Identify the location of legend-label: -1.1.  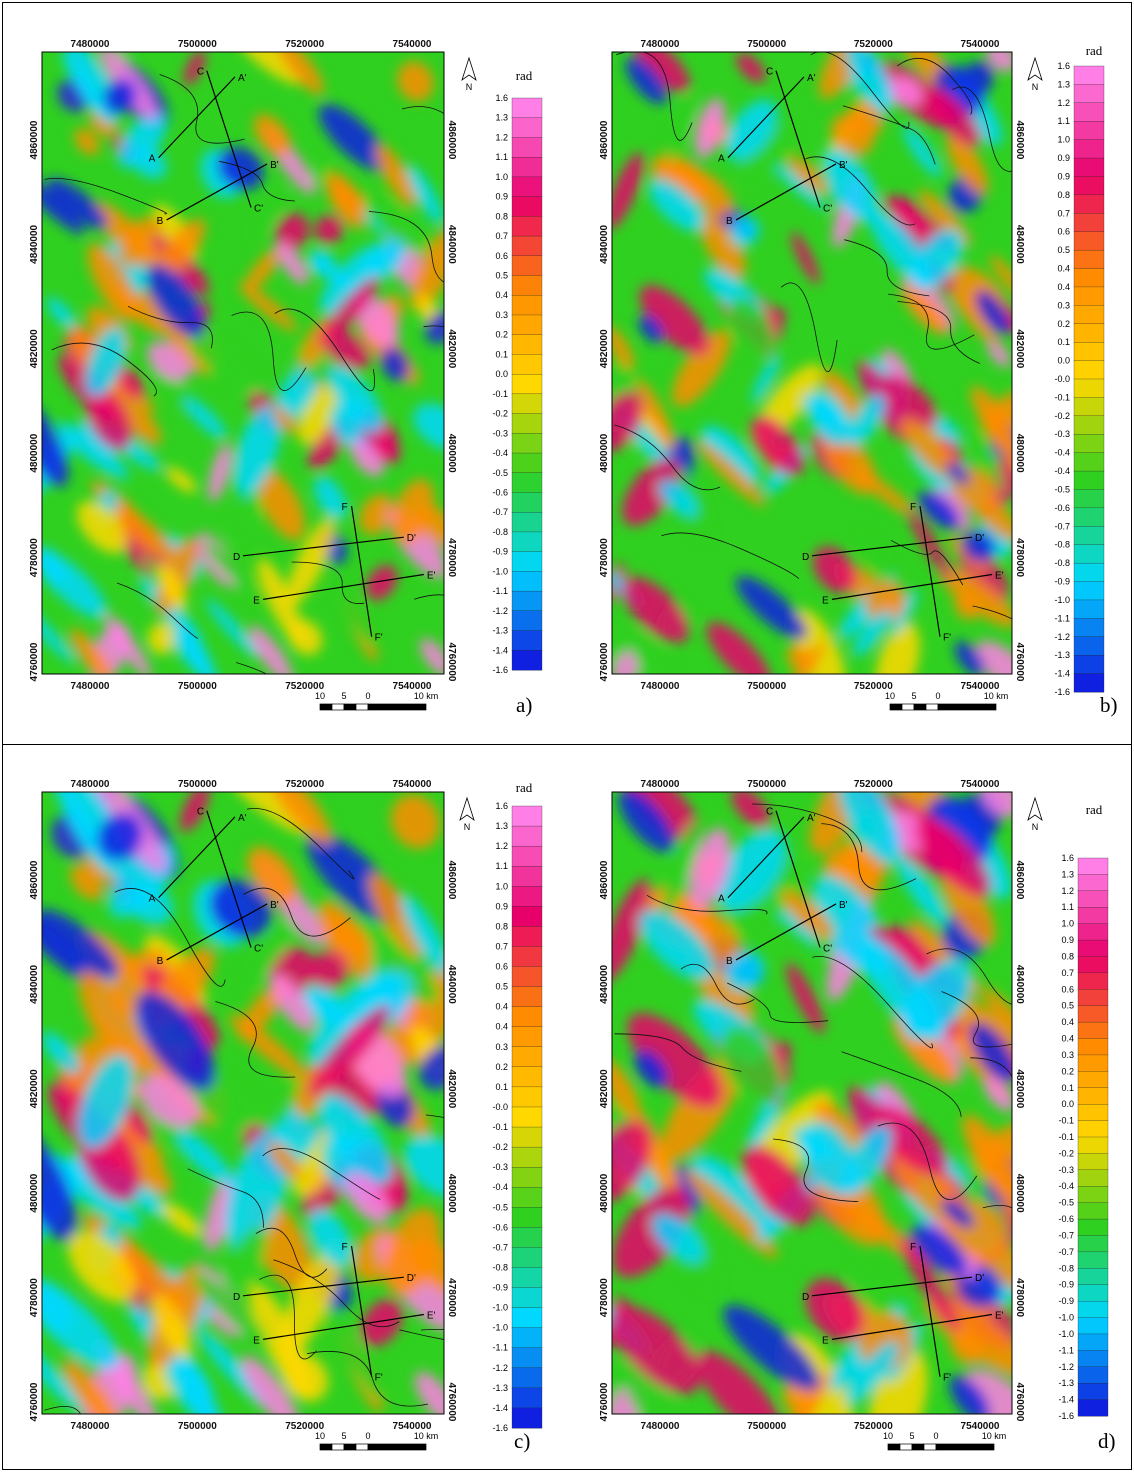
(1066, 1350).